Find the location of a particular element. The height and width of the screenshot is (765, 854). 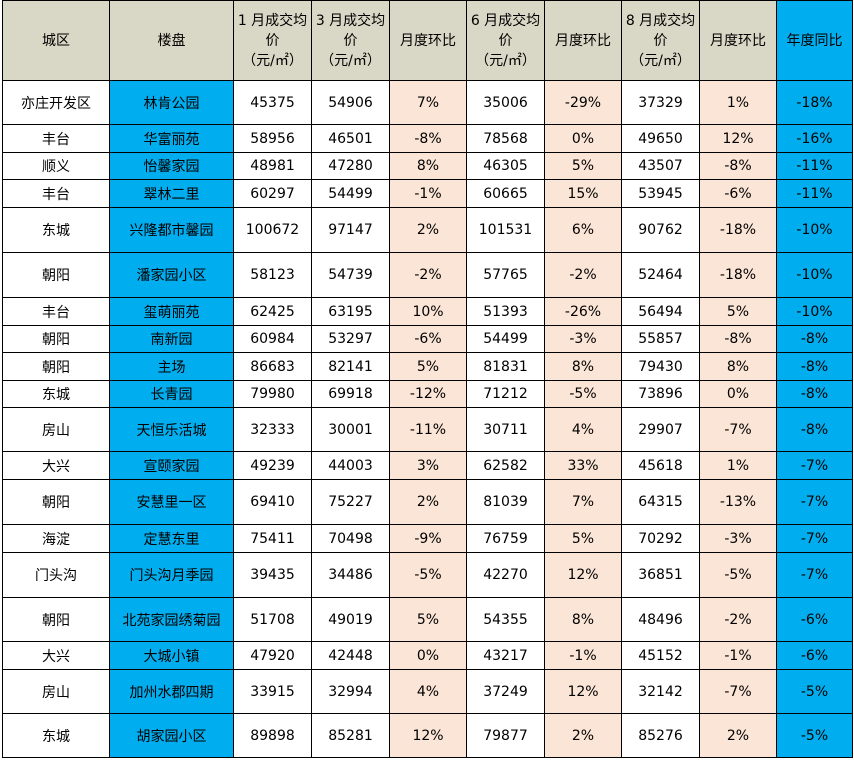

row-jan-price: 100672 is located at coordinates (272, 230).